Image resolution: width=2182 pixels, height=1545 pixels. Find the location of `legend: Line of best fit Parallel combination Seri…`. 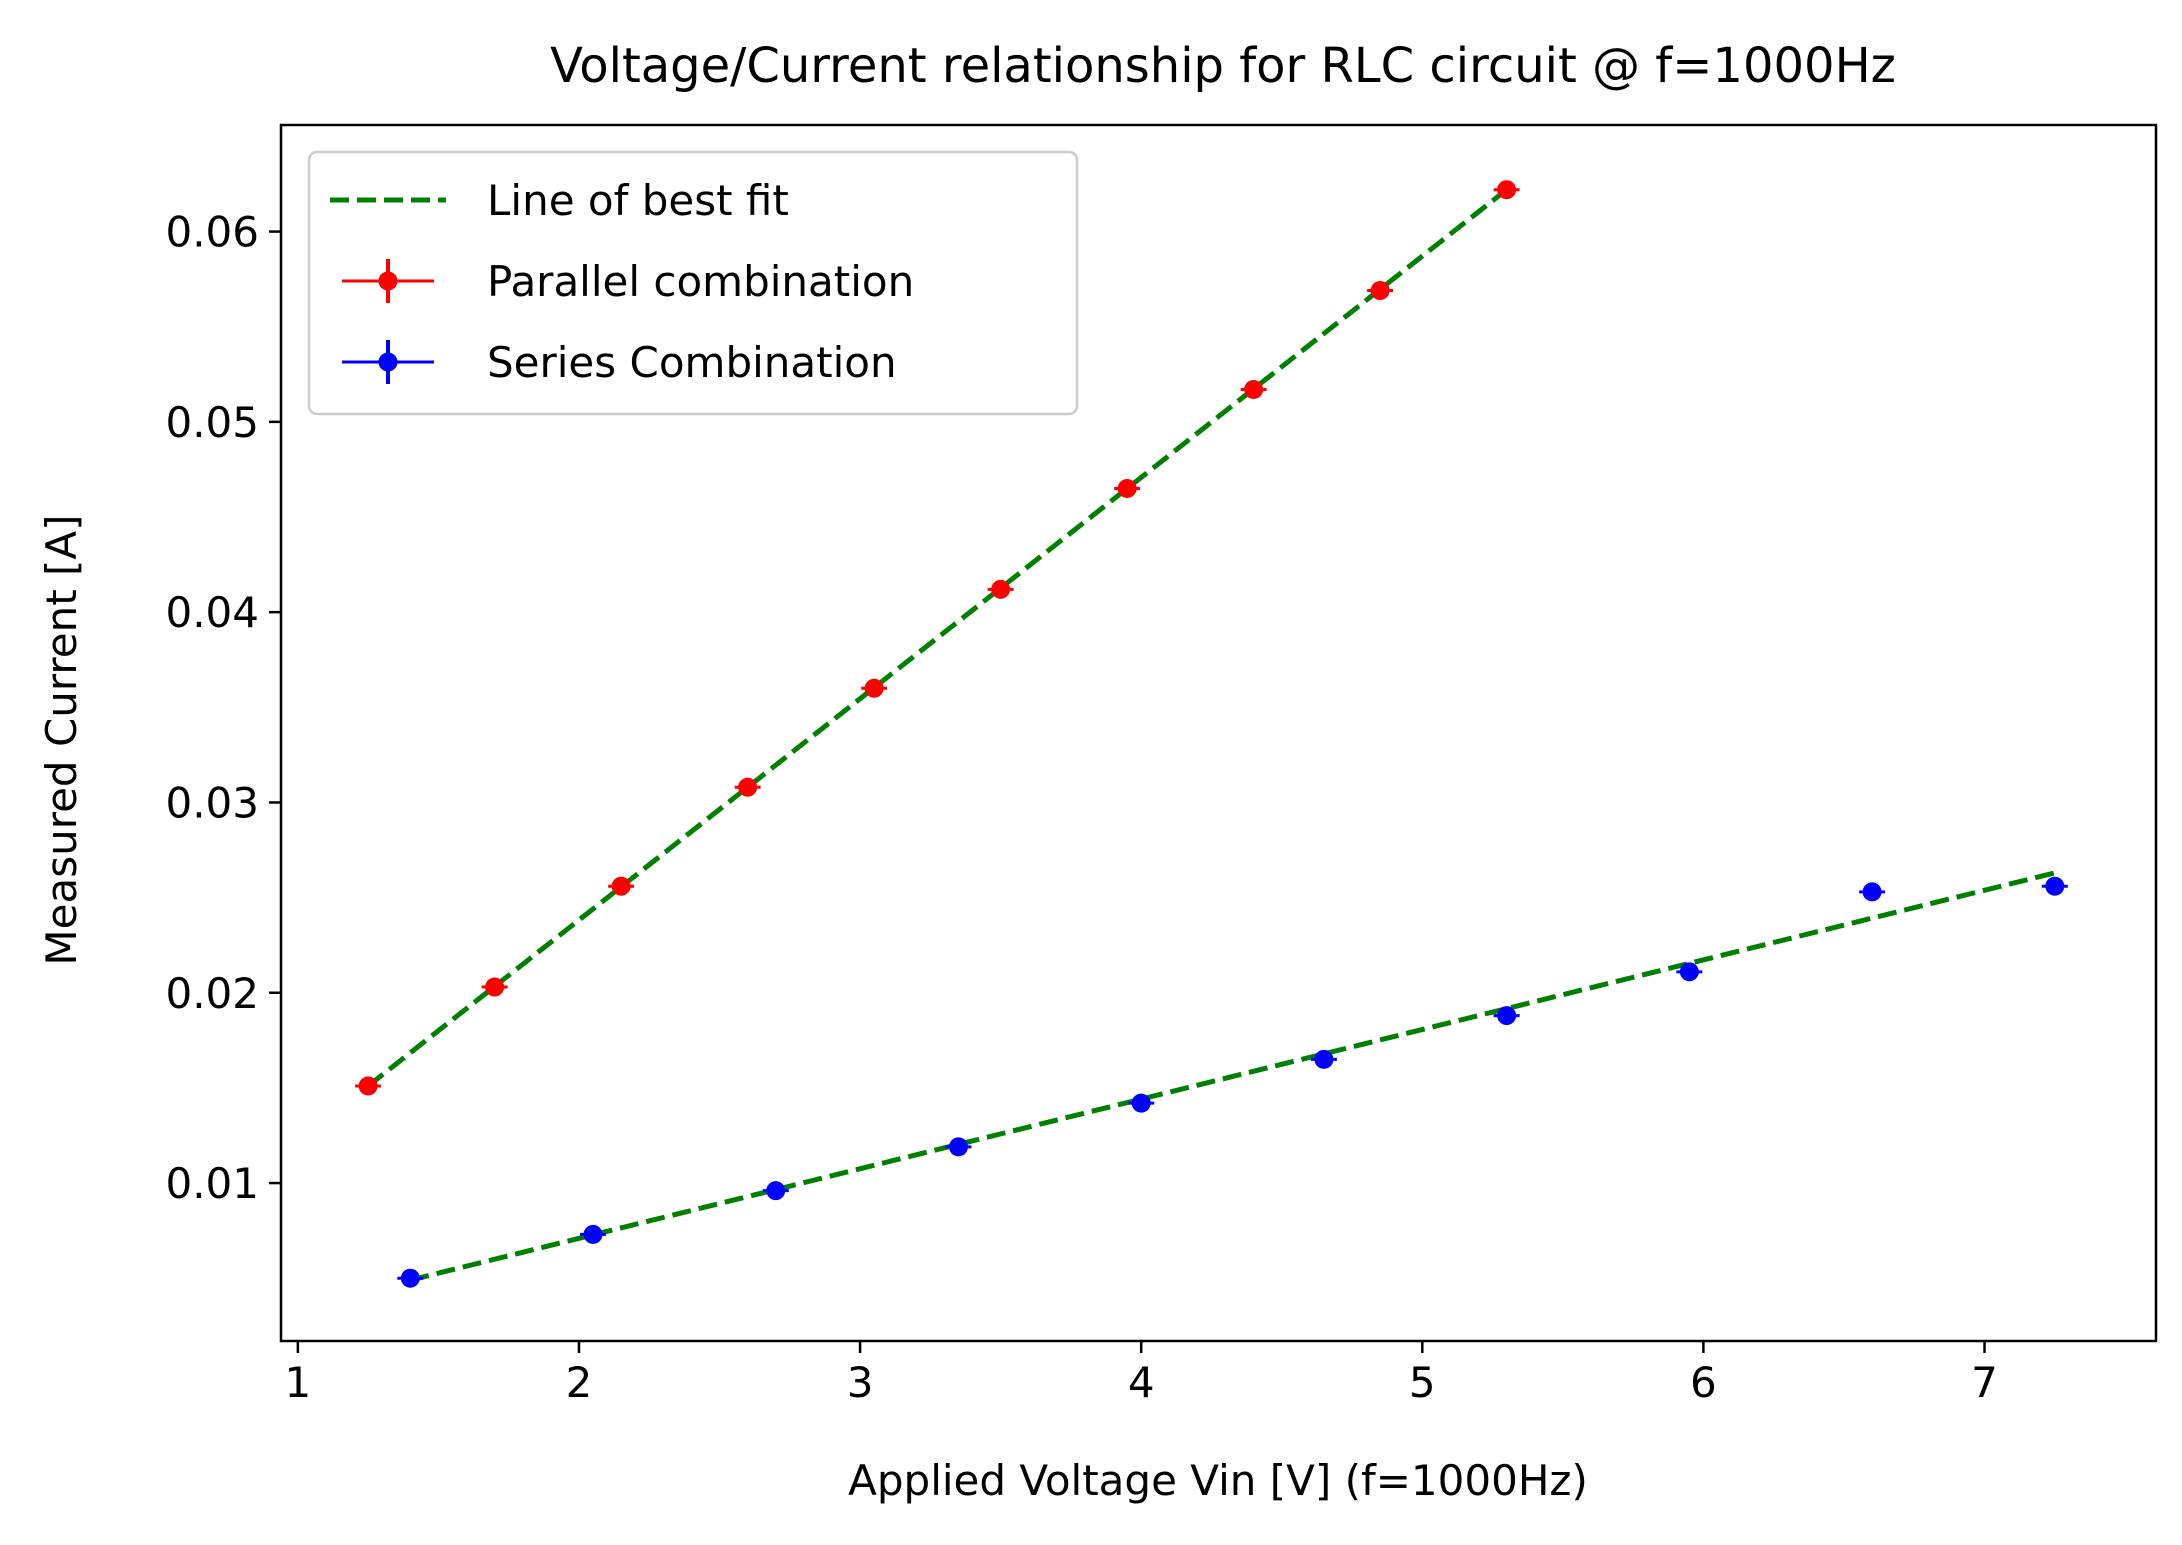

legend: Line of best fit Parallel combination Seri… is located at coordinates (693, 283).